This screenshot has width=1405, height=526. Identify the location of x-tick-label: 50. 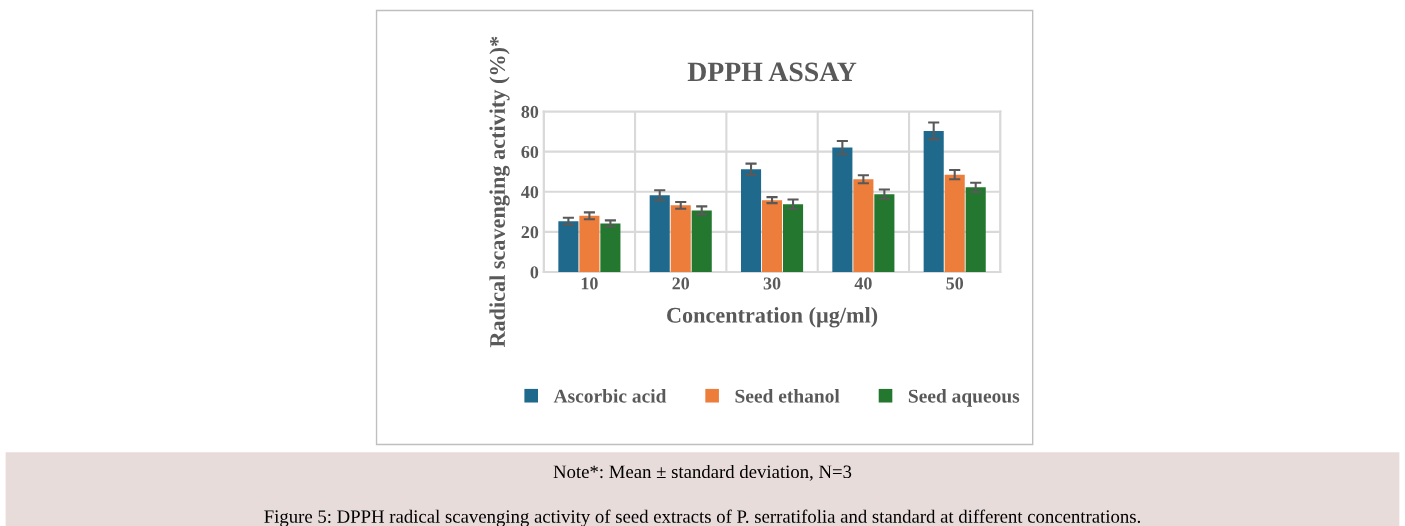
(955, 283).